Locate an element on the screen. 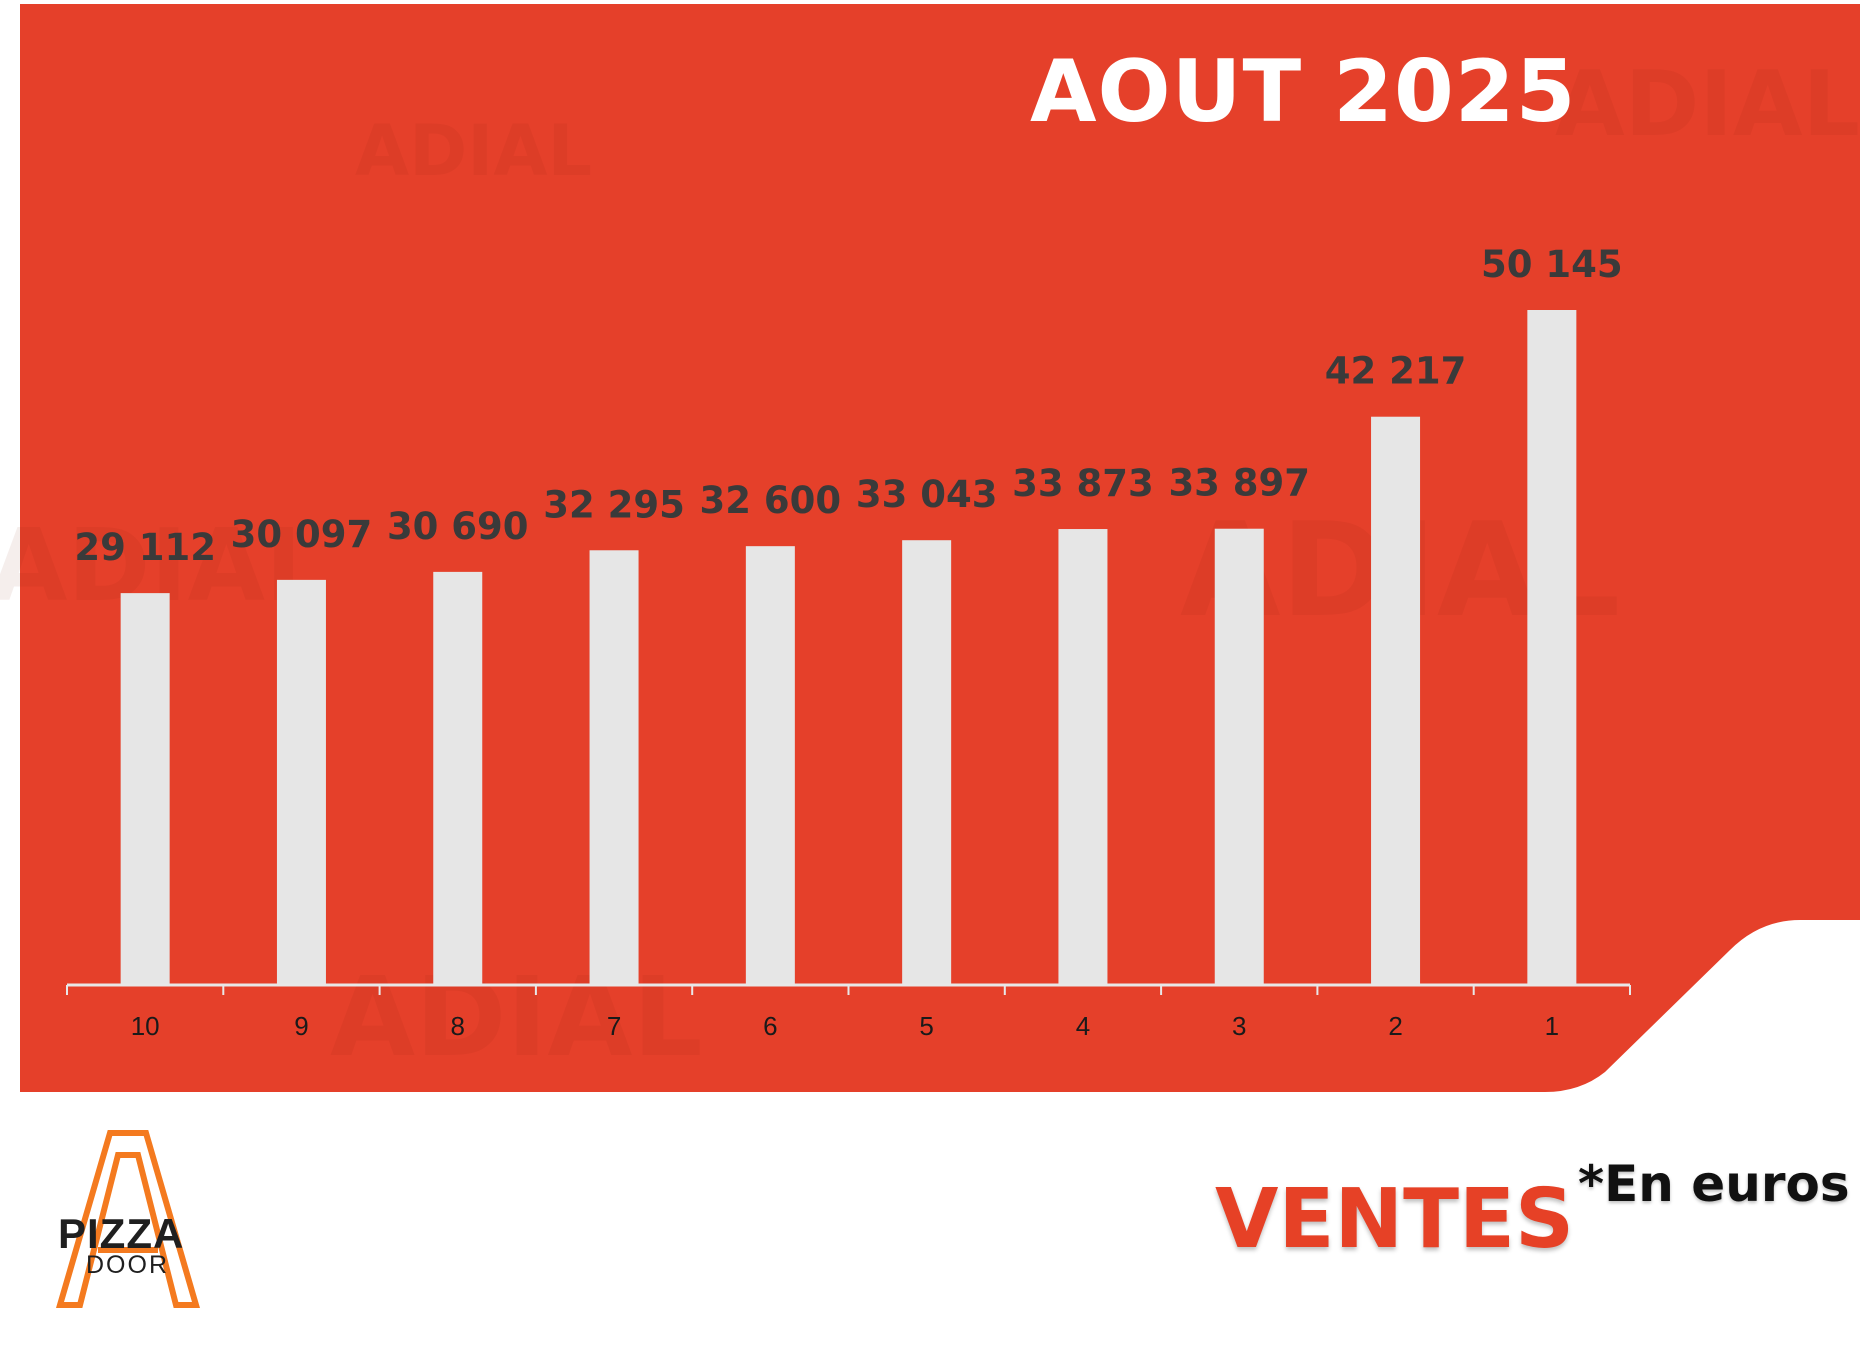  value-label: 32 600 is located at coordinates (771, 500).